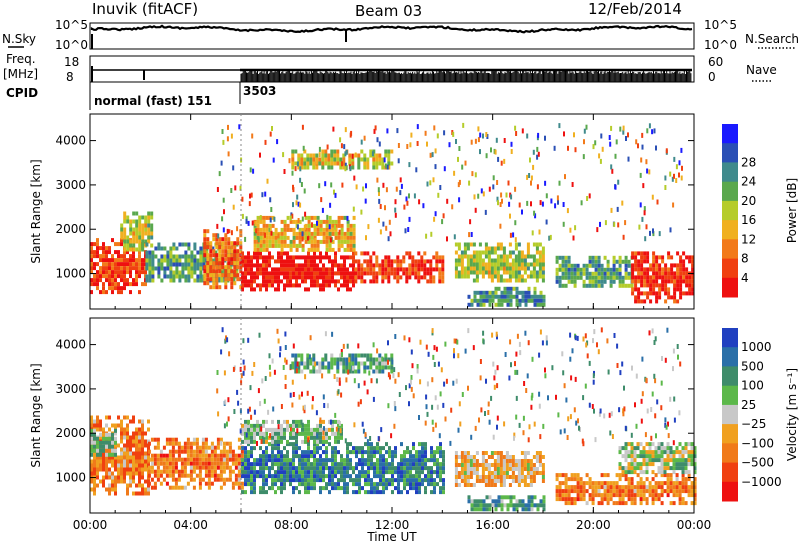 The image size is (800, 554). Describe the element at coordinates (593, 525) in the screenshot. I see `x-tick-label: 20:00` at that location.